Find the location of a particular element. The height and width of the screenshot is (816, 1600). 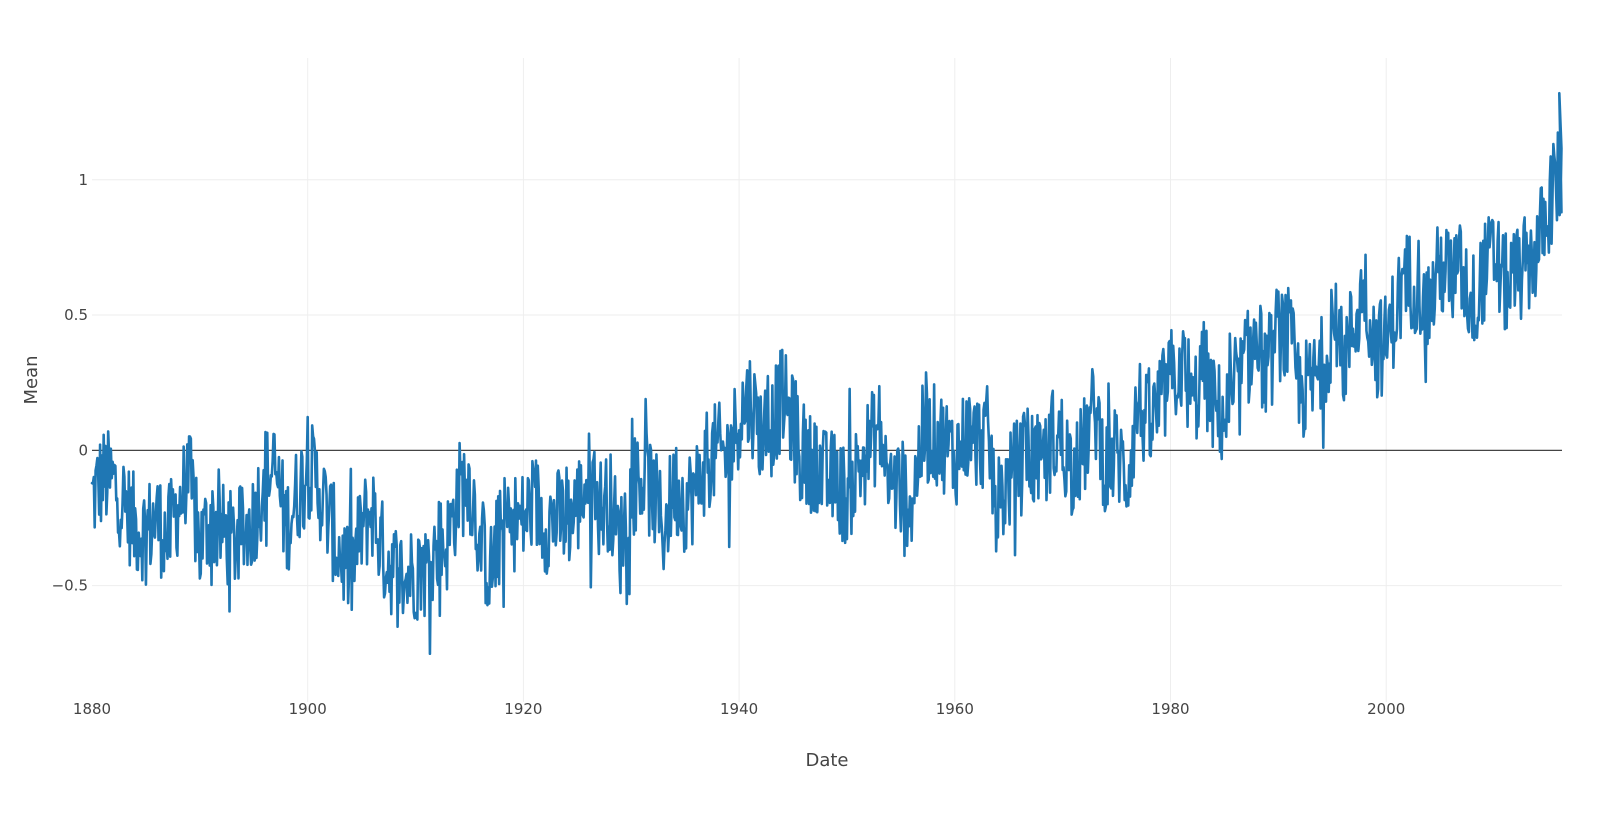

x-tick-label: 2000 is located at coordinates (1386, 709).